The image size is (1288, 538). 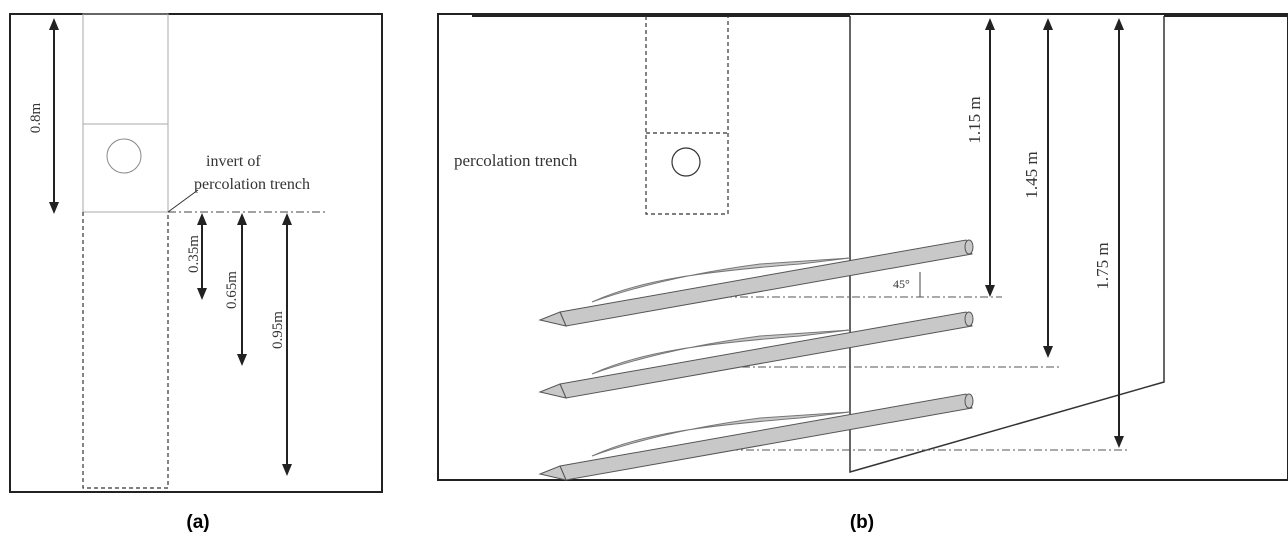 I want to click on trench-dashed, so click(x=687, y=115).